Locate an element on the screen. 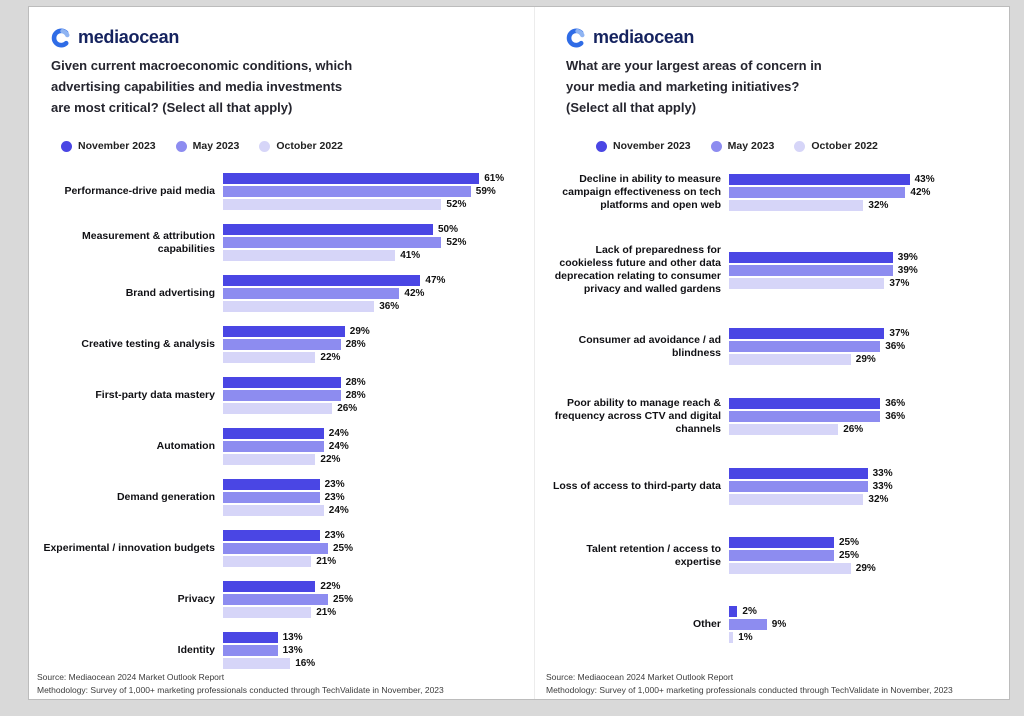 The width and height of the screenshot is (1024, 716). bar-stack: 22% 25% 21% is located at coordinates (288, 599).